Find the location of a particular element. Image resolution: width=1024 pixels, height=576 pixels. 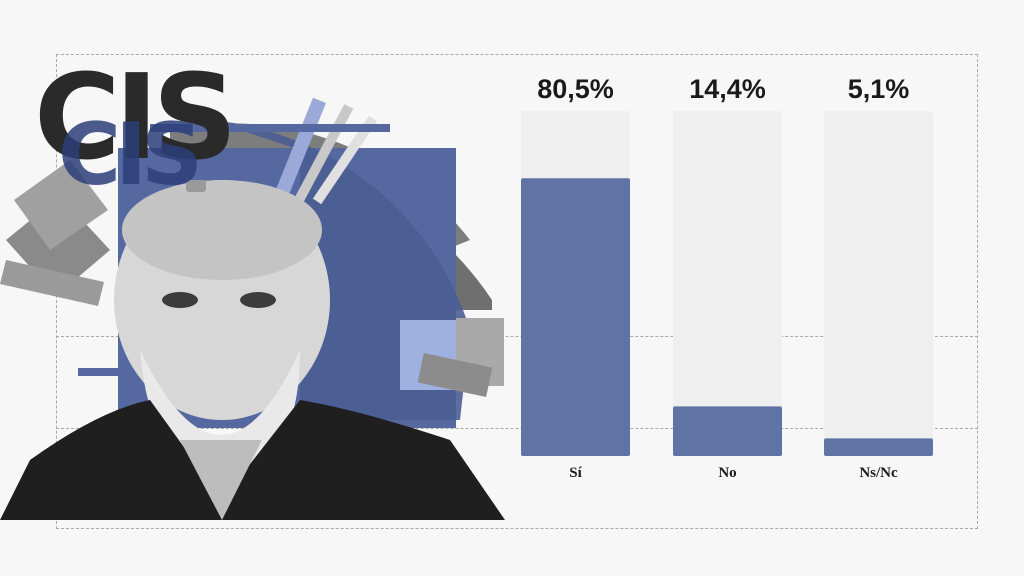

value-label: 5,1% is located at coordinates (879, 89).